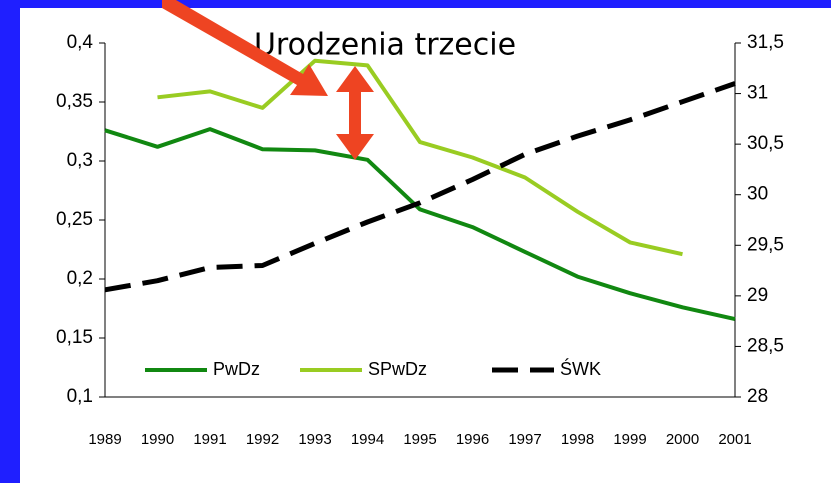  What do you see at coordinates (209, 439) in the screenshot?
I see `x-tick-label: 1991` at bounding box center [209, 439].